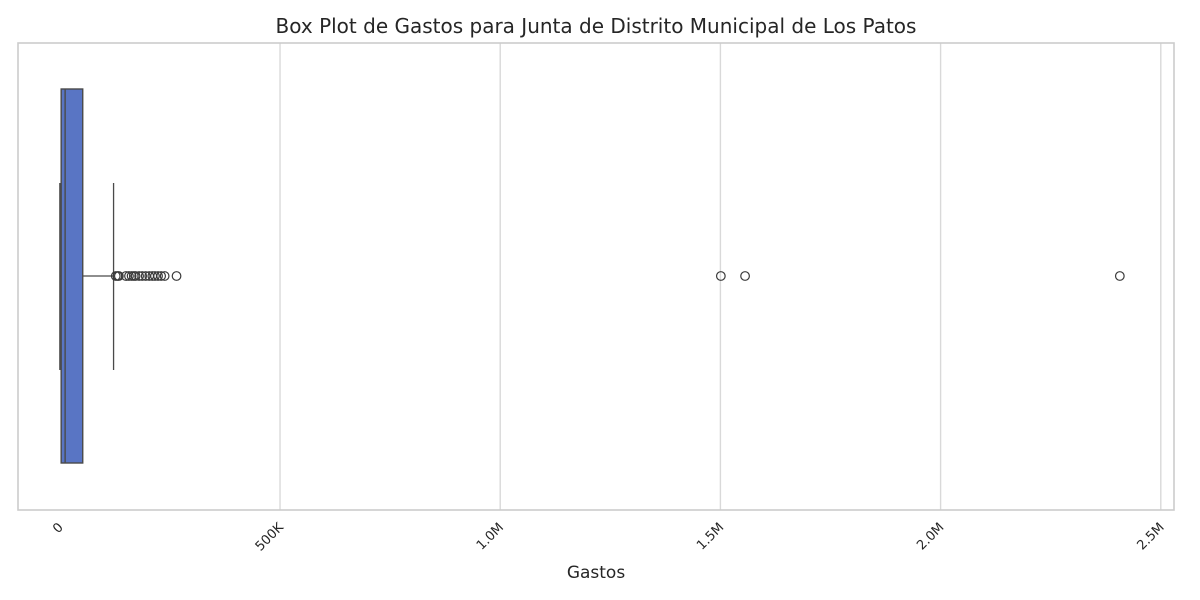  I want to click on x-tick-label: 2.5M, so click(1150, 536).